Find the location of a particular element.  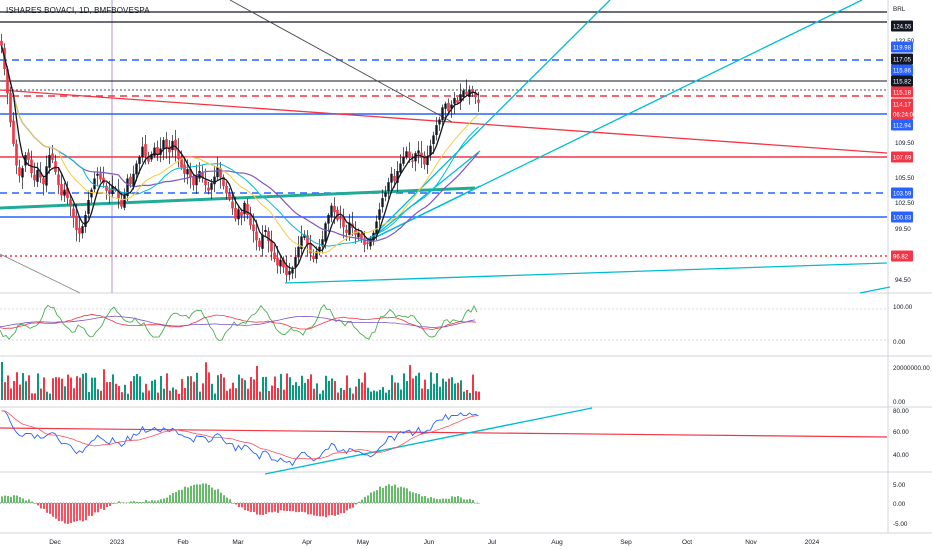

time-tick-label: Nov is located at coordinates (751, 542).